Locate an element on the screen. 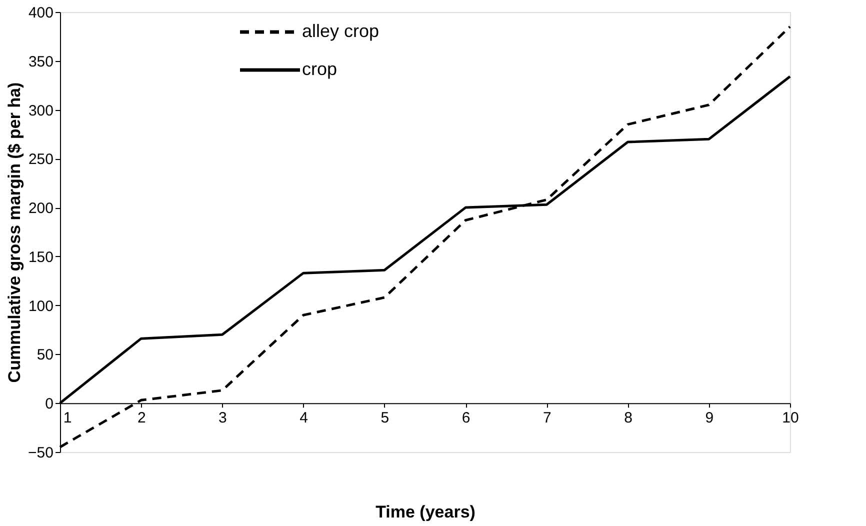  y-tick-label: 300 is located at coordinates (41, 111).